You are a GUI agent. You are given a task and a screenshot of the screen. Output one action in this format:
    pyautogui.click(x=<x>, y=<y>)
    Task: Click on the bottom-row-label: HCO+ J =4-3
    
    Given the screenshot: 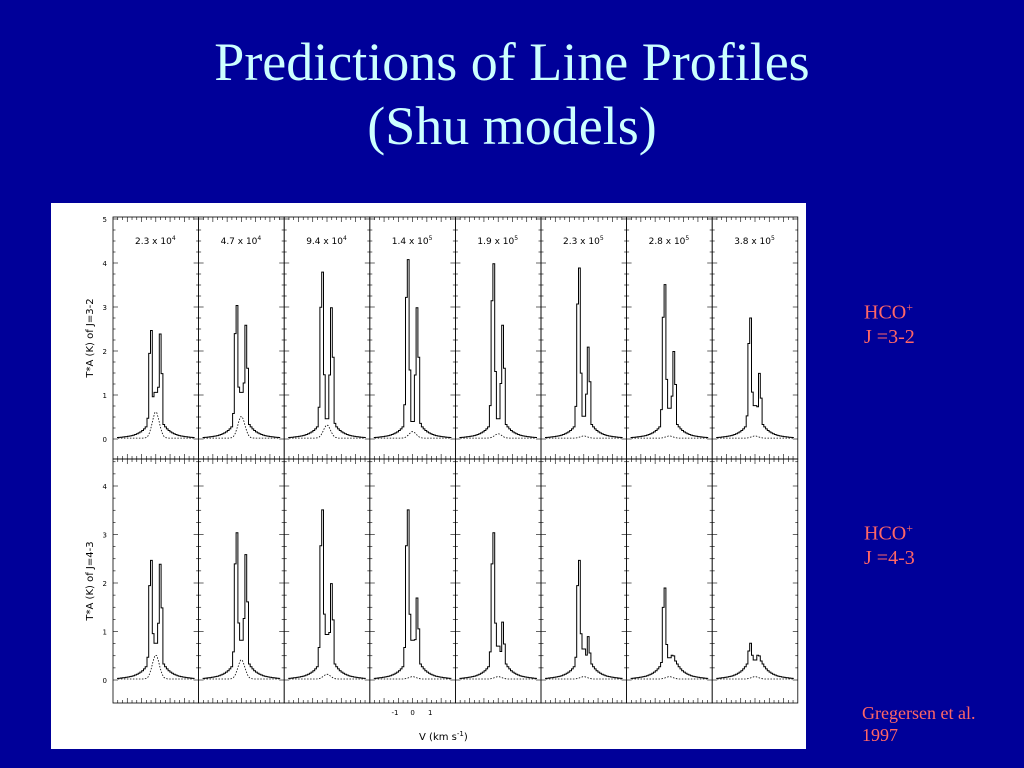 What is the action you would take?
    pyautogui.click(x=889, y=543)
    